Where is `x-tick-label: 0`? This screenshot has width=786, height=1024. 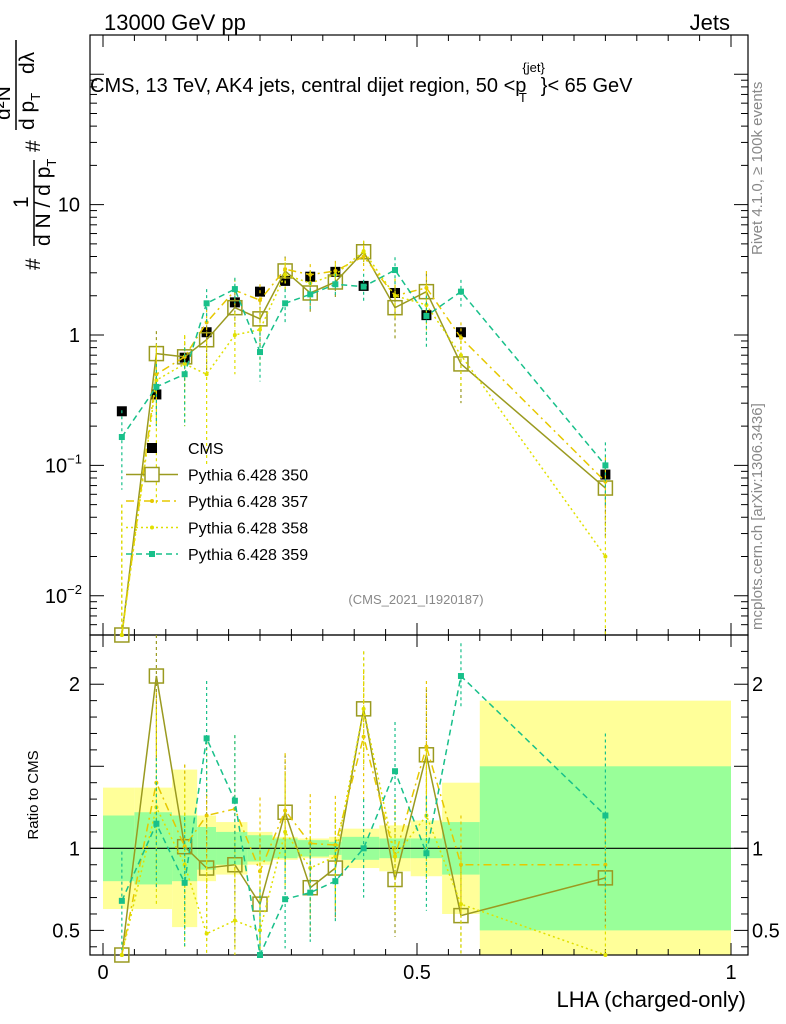 x-tick-label: 0 is located at coordinates (102, 973).